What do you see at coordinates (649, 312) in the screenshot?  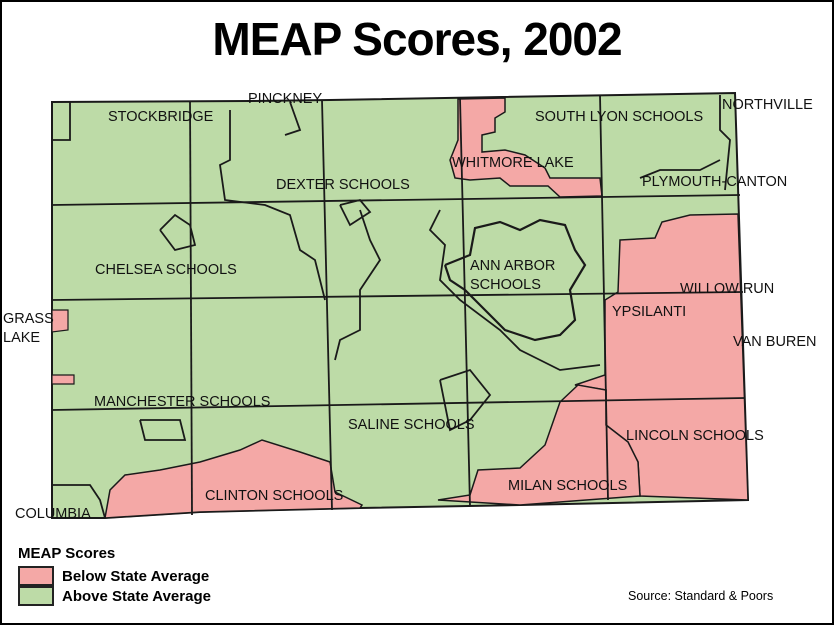 I see `label-ypsilanti: YPSILANTI` at bounding box center [649, 312].